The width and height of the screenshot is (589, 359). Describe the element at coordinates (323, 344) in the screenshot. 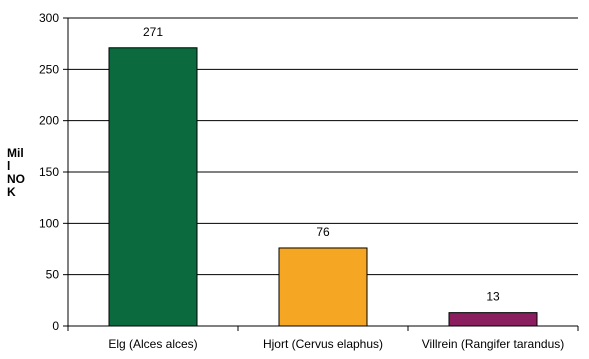

I see `x-tick-label-1: Hjort (Cervus elaphus)` at that location.